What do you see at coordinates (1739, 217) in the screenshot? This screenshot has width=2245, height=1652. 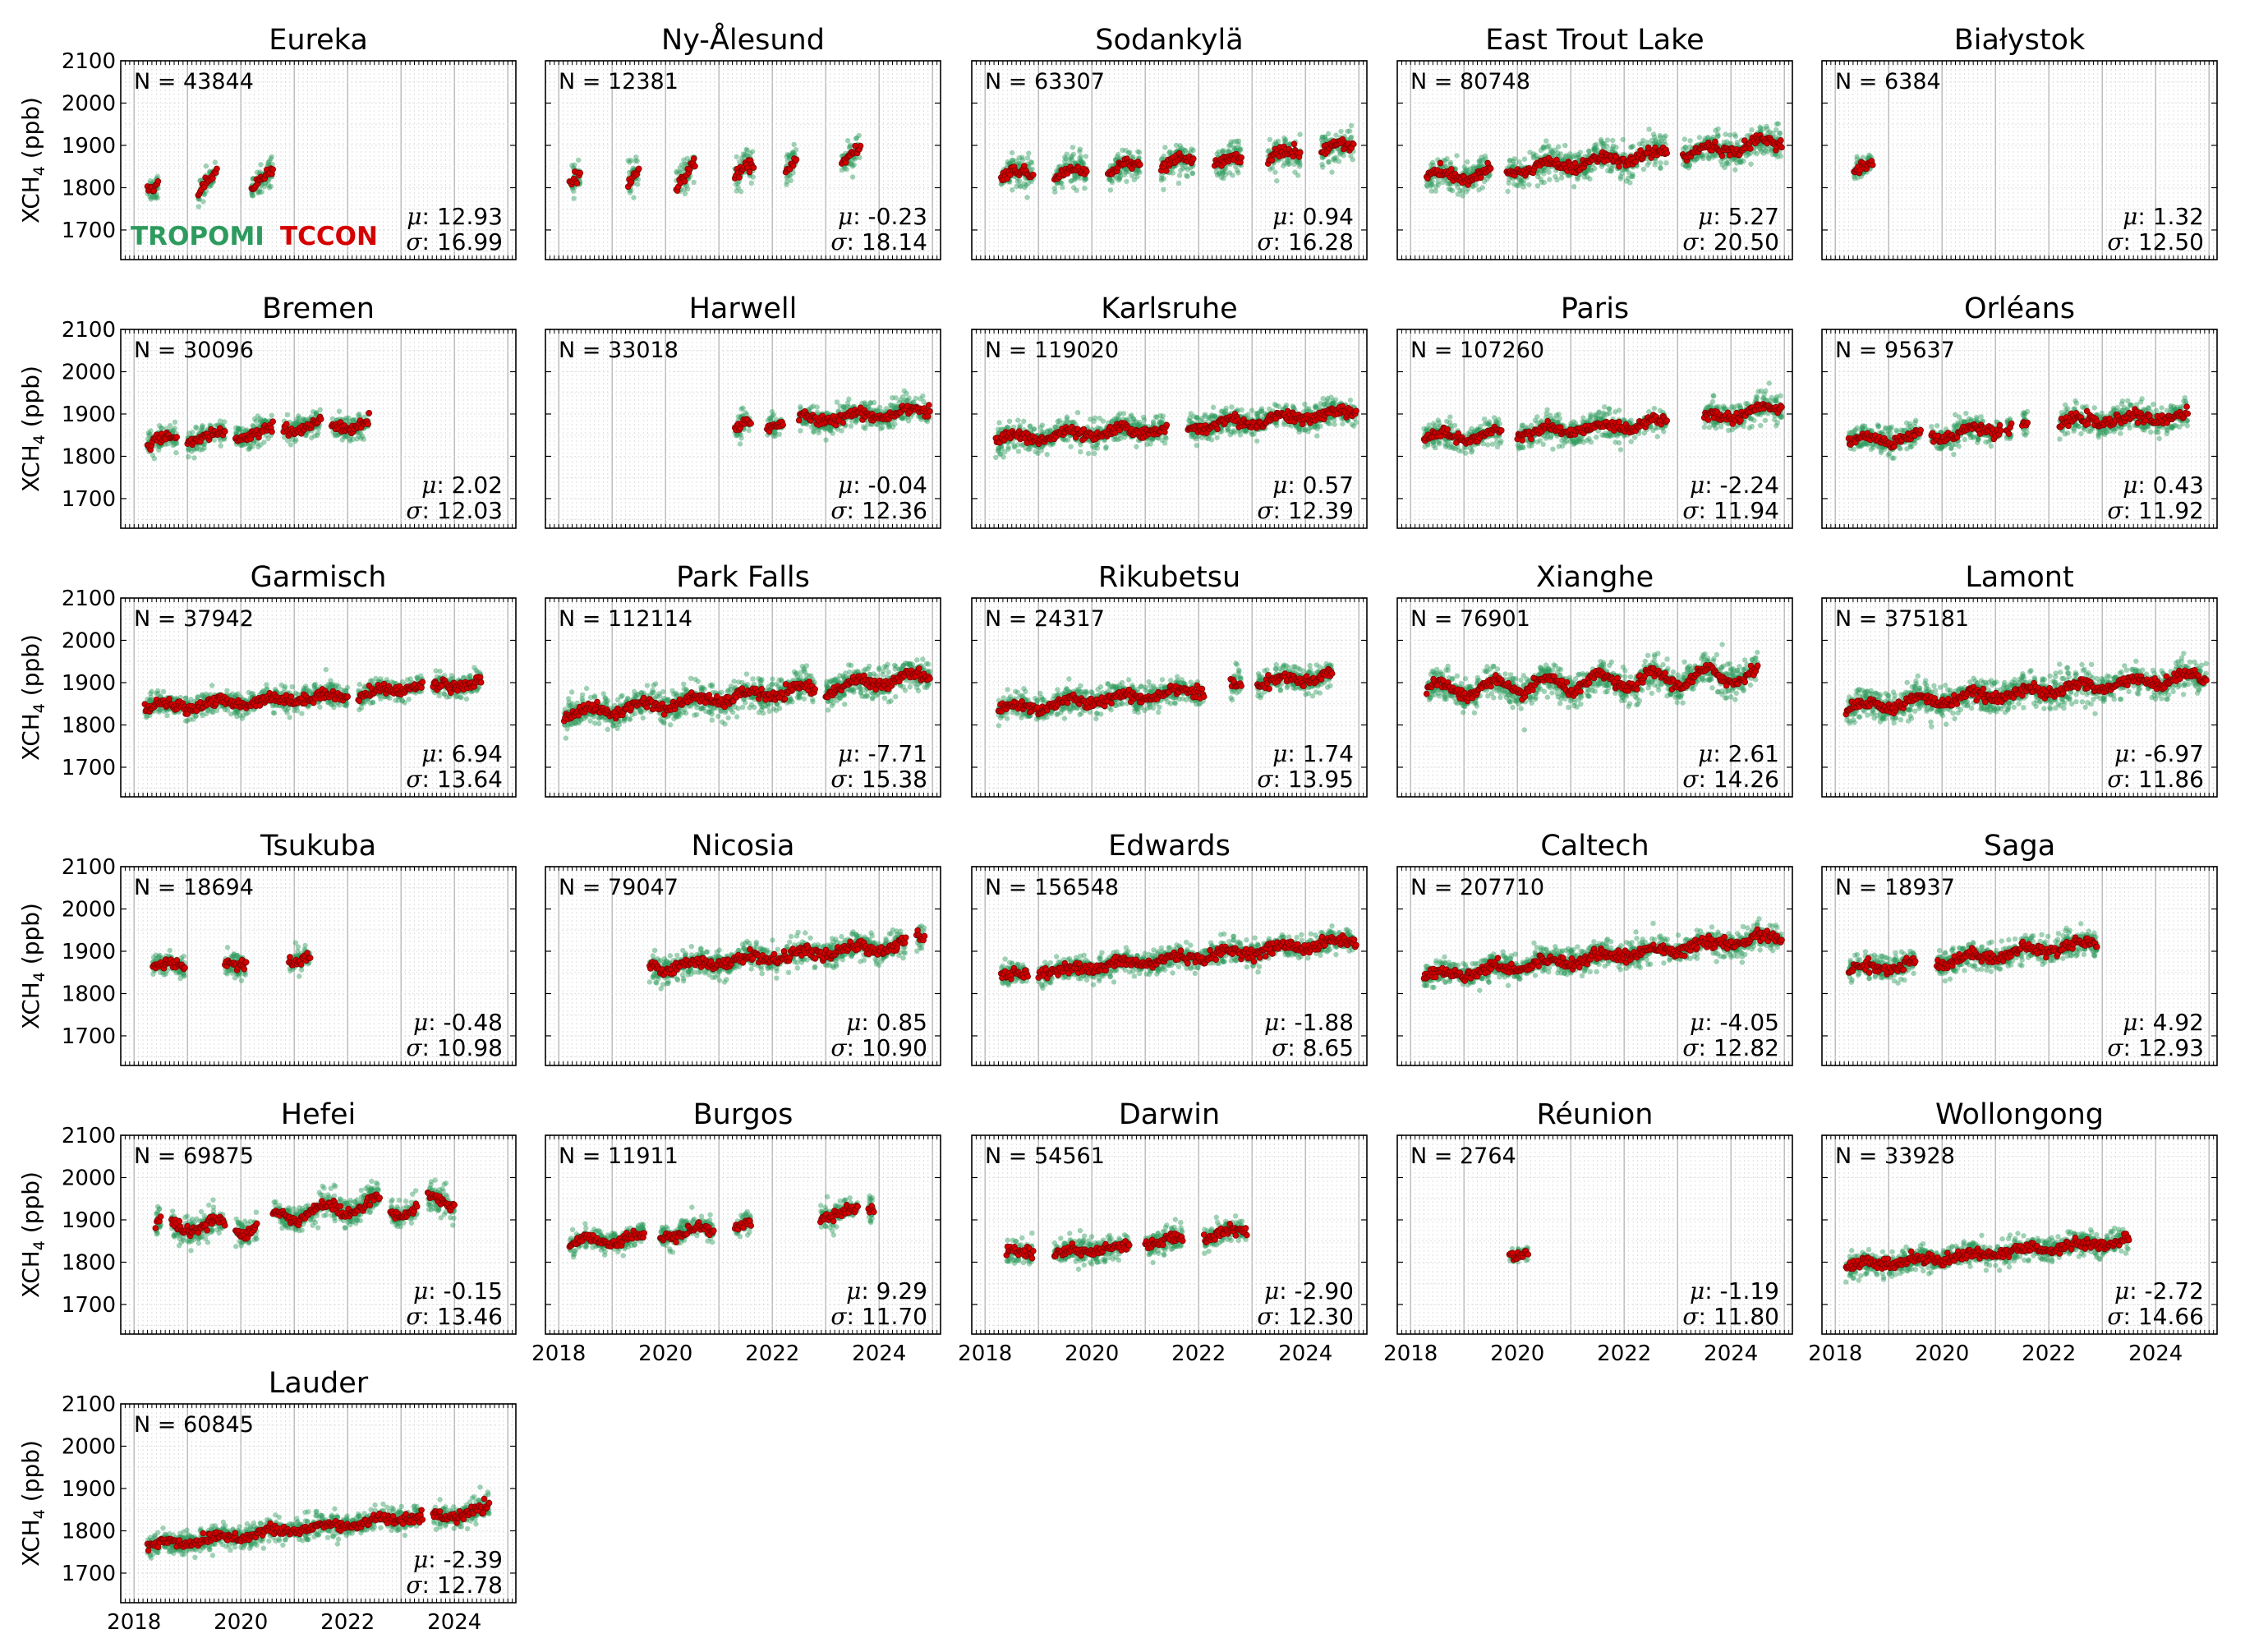 I see `mean-bias: μ: 5.27` at bounding box center [1739, 217].